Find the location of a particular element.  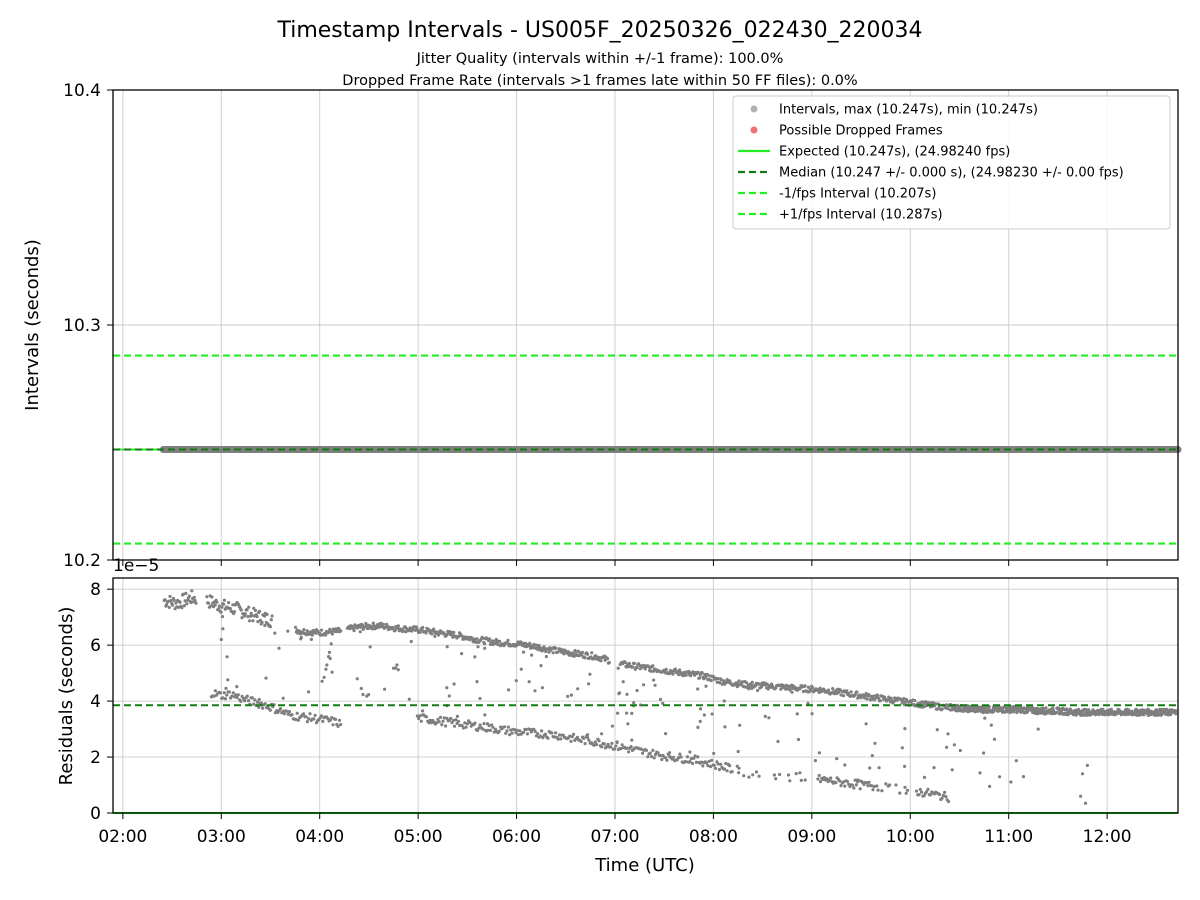

x-tick-label: 12:00 is located at coordinates (1107, 837).